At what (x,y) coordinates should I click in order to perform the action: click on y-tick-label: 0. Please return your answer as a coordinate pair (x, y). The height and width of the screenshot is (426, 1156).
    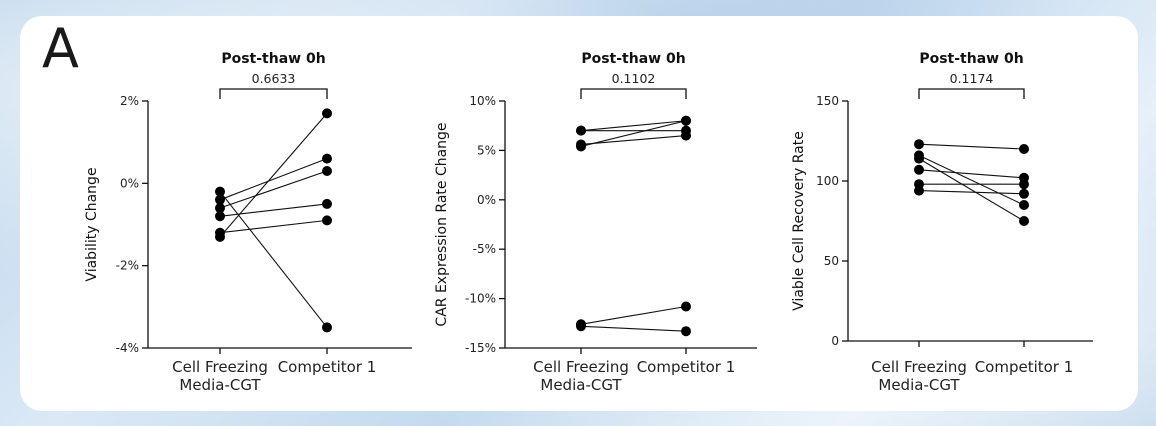
    Looking at the image, I should click on (835, 341).